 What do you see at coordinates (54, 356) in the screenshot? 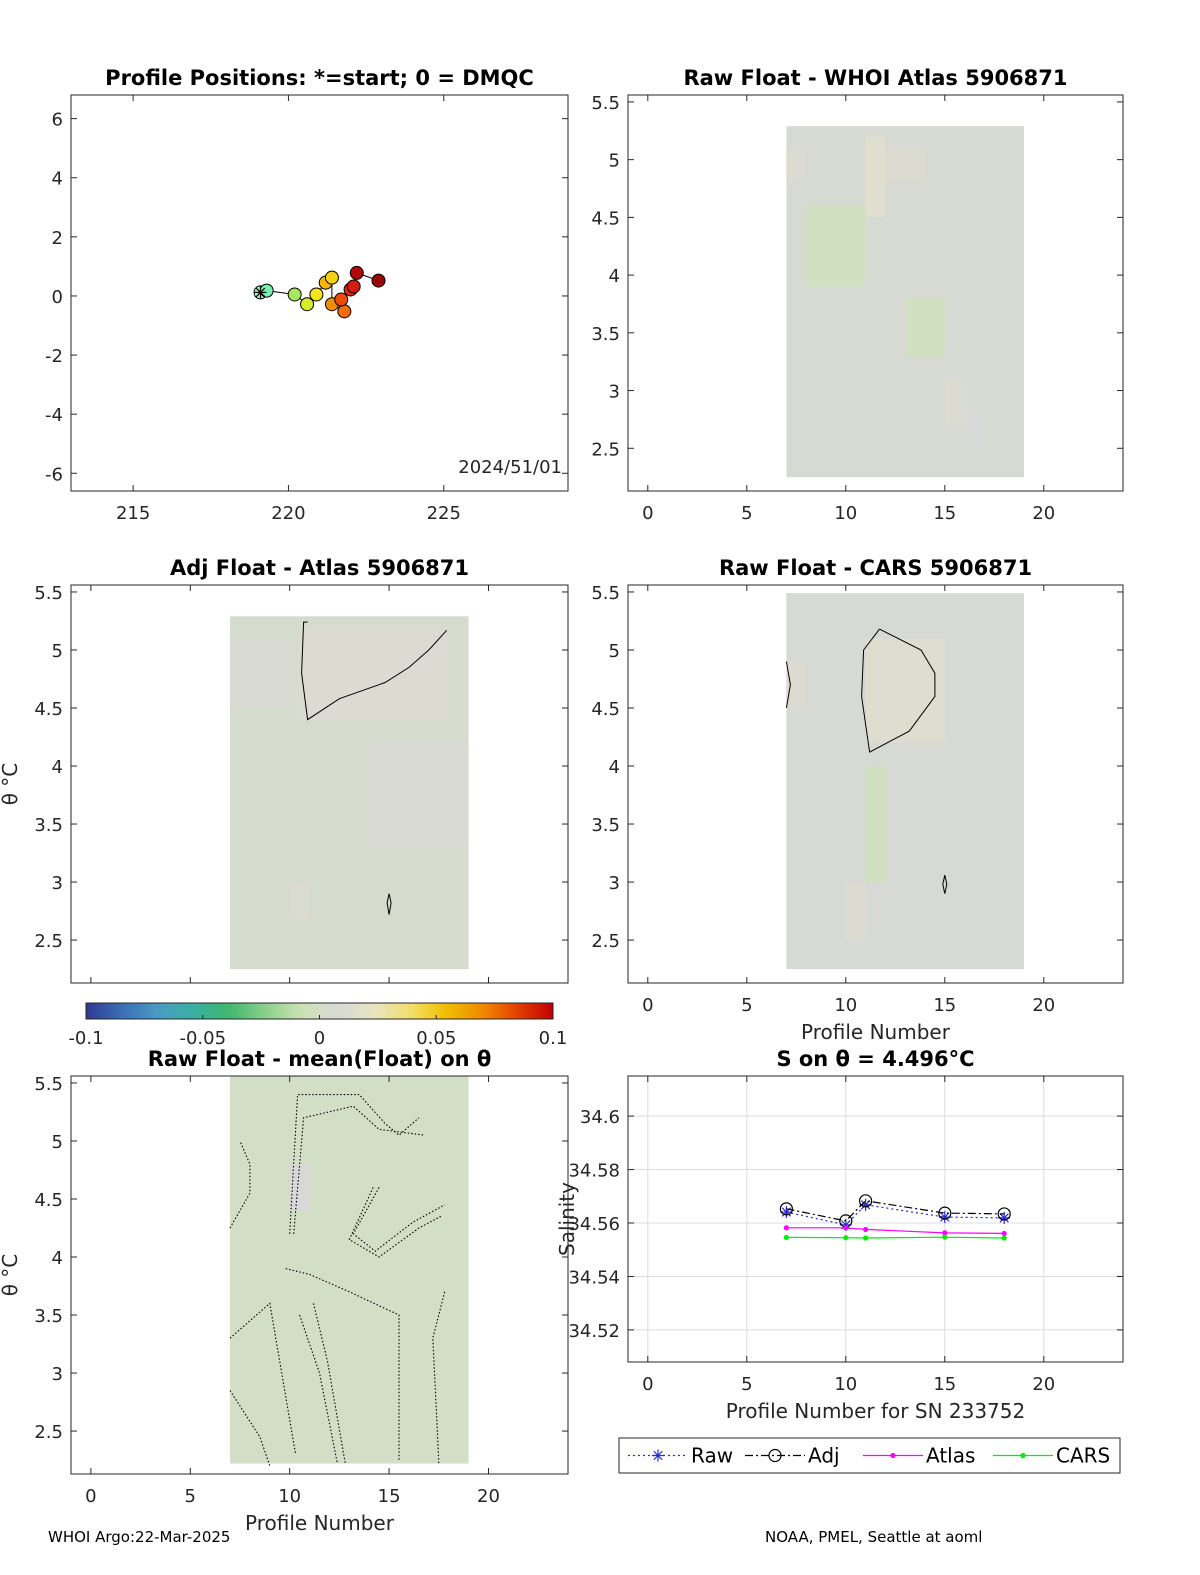
I see `y-tick-label: -2` at bounding box center [54, 356].